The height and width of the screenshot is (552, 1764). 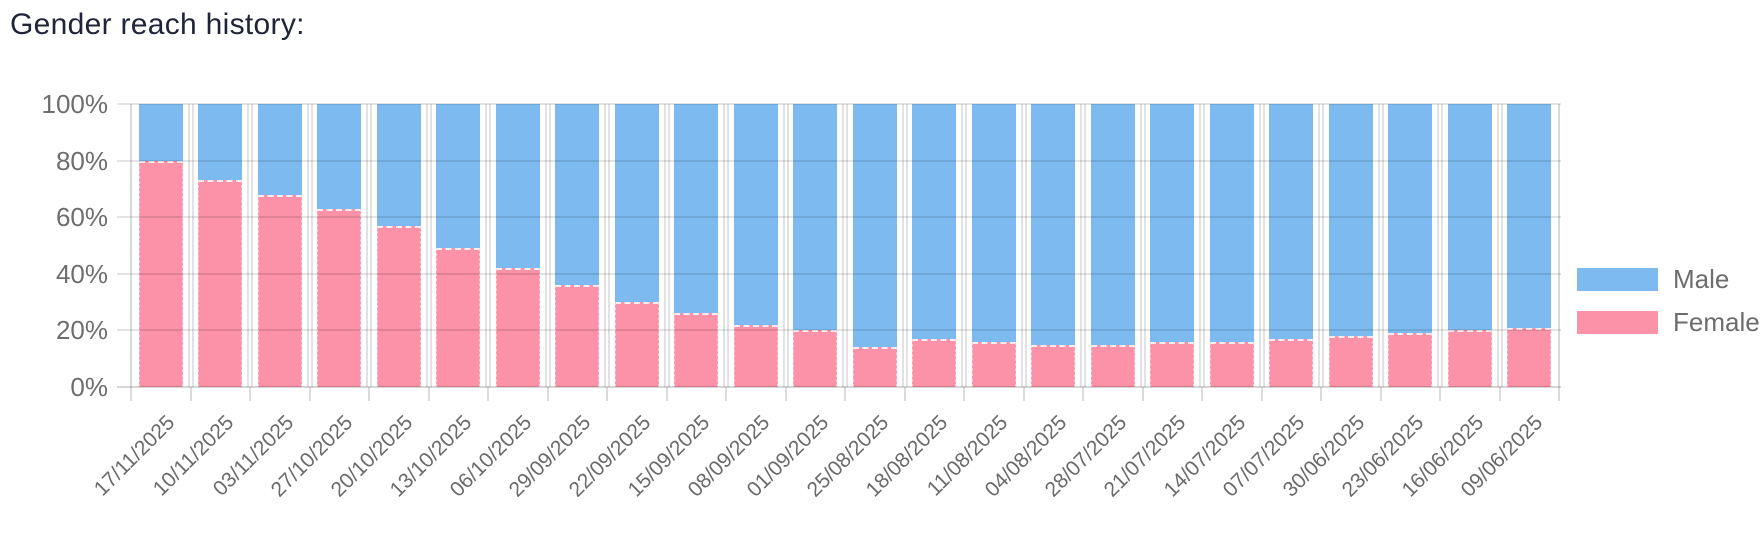 I want to click on y-axis-label: 80%, so click(x=81, y=160).